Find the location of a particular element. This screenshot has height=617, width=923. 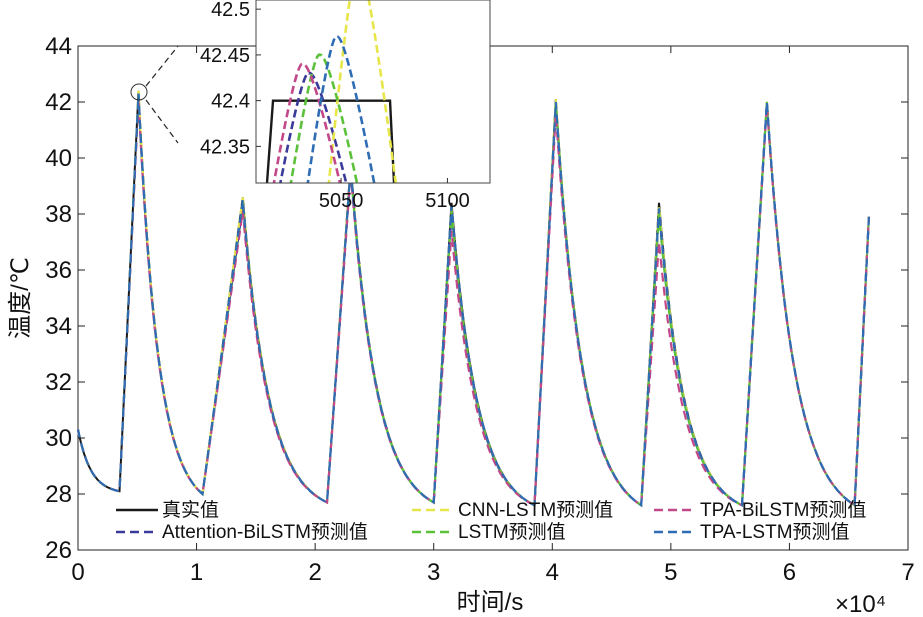

legend-label-1: Attention-BiLSTM预测值 is located at coordinates (265, 532).